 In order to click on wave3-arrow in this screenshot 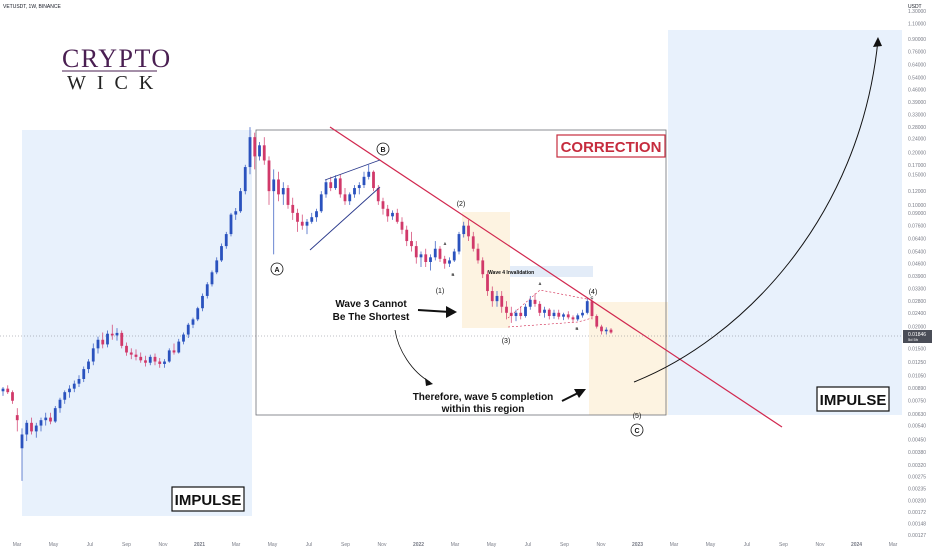, I will do `click(434, 311)`.